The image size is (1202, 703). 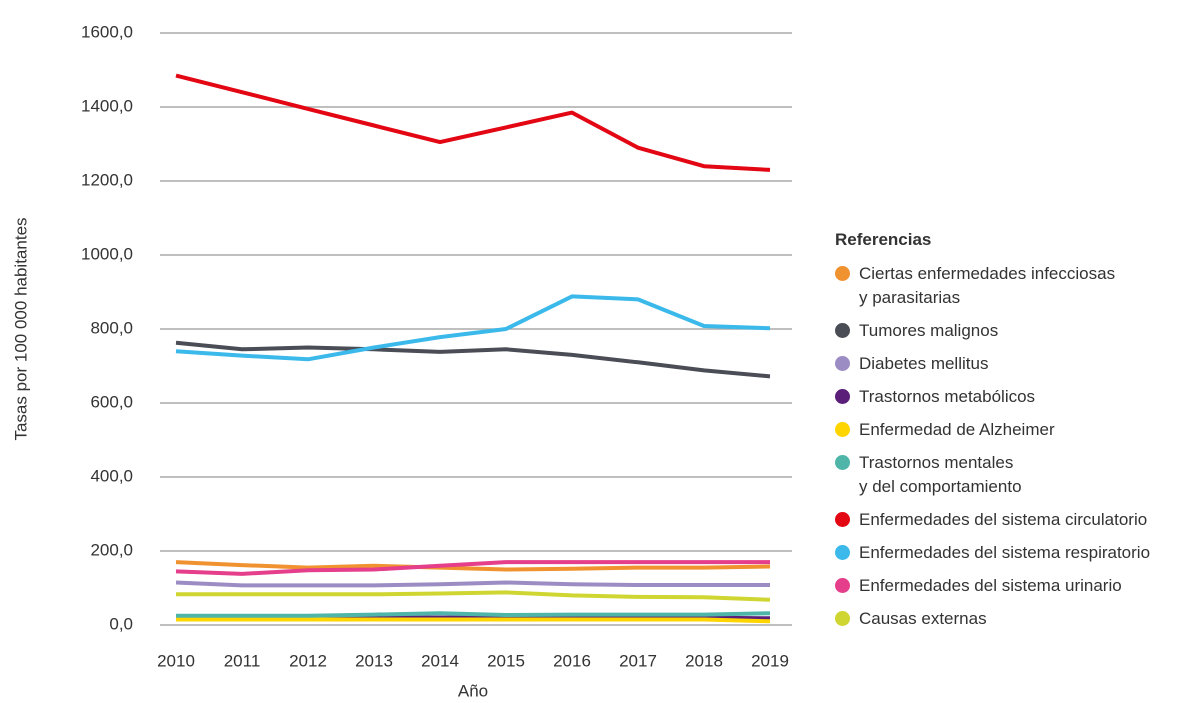 What do you see at coordinates (111, 549) in the screenshot?
I see `y-tick-label: 200,0` at bounding box center [111, 549].